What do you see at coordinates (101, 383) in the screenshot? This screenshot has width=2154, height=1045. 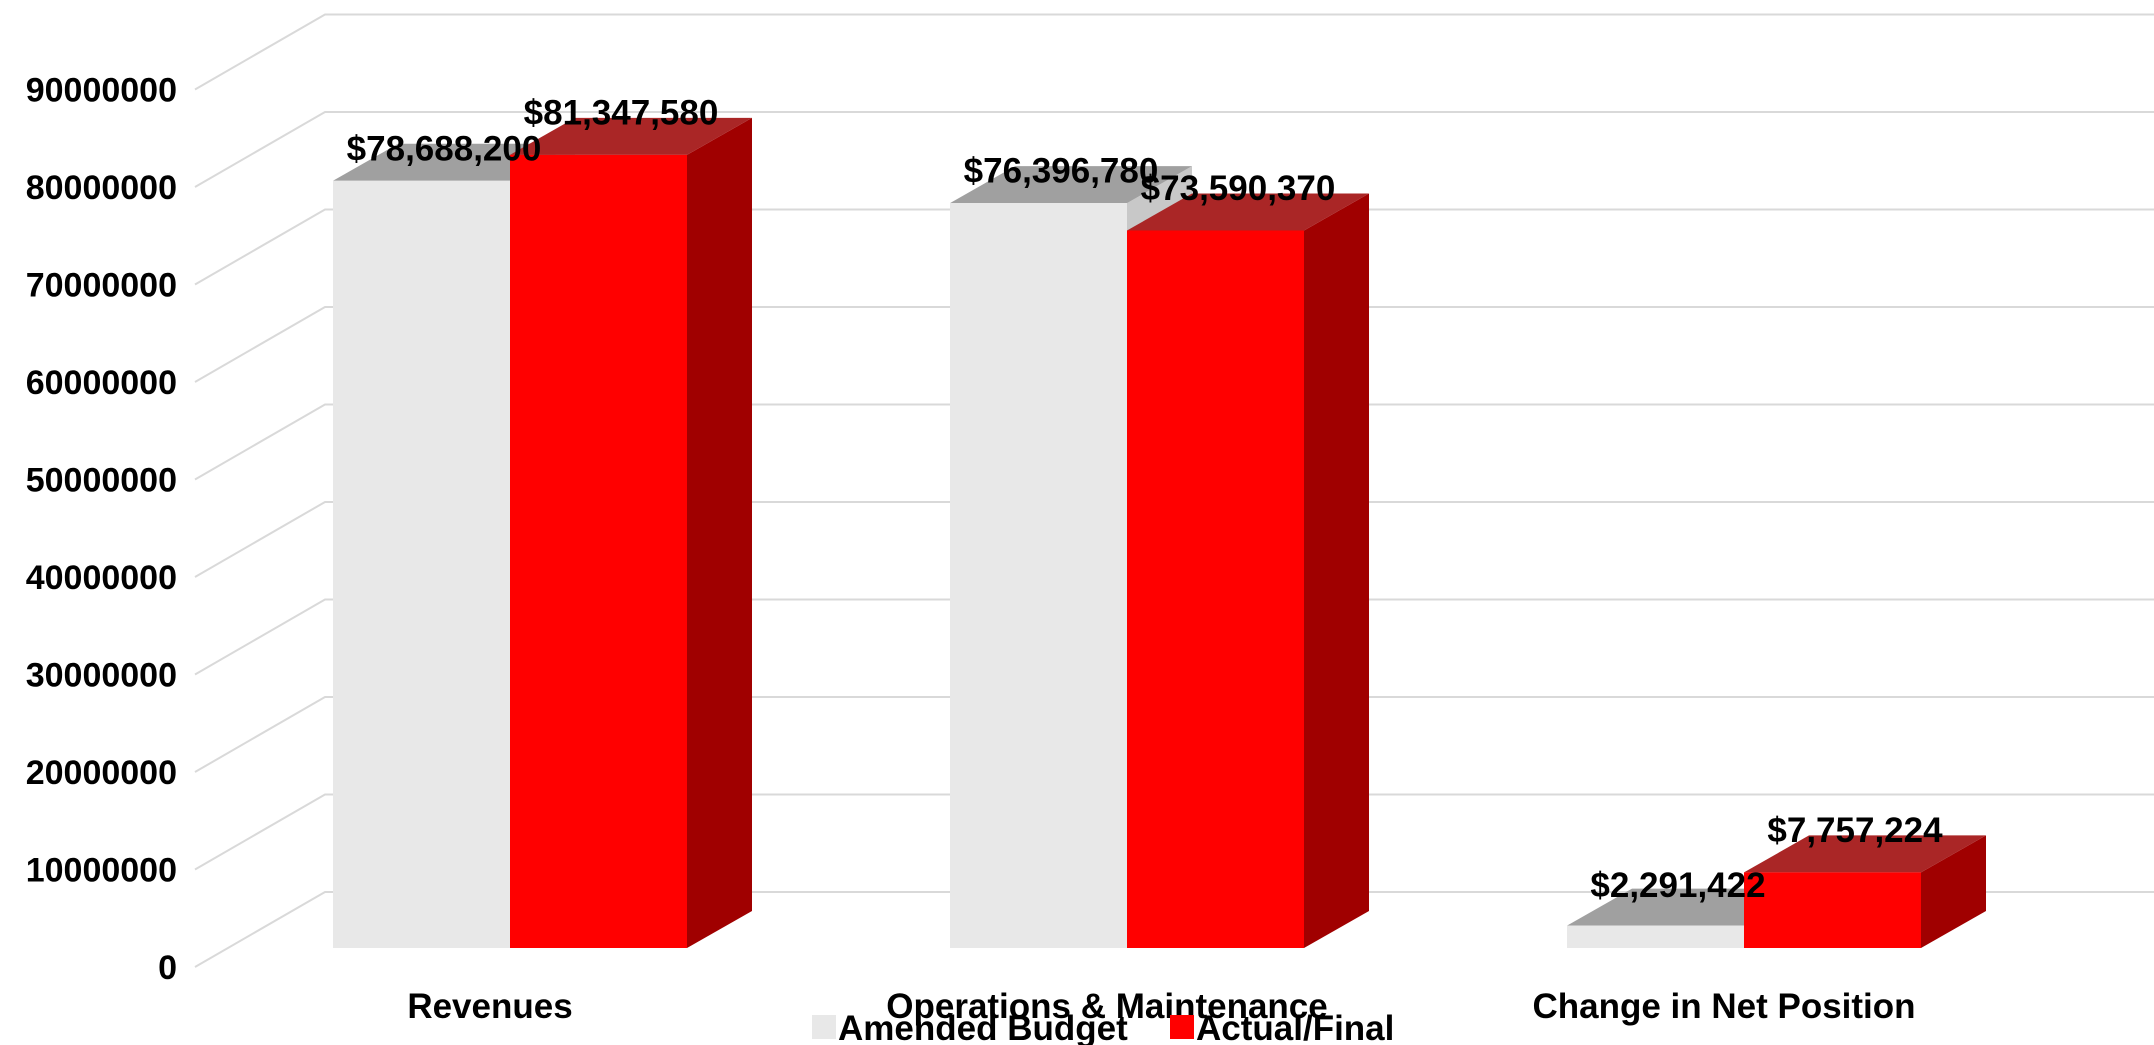 I see `y-tick-label: 60000000` at bounding box center [101, 383].